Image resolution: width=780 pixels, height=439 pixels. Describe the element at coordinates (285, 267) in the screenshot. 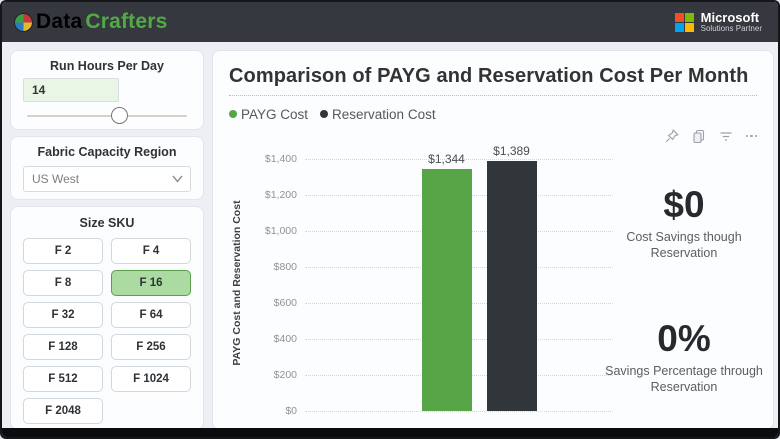

I see `y-tick-label: $800` at that location.